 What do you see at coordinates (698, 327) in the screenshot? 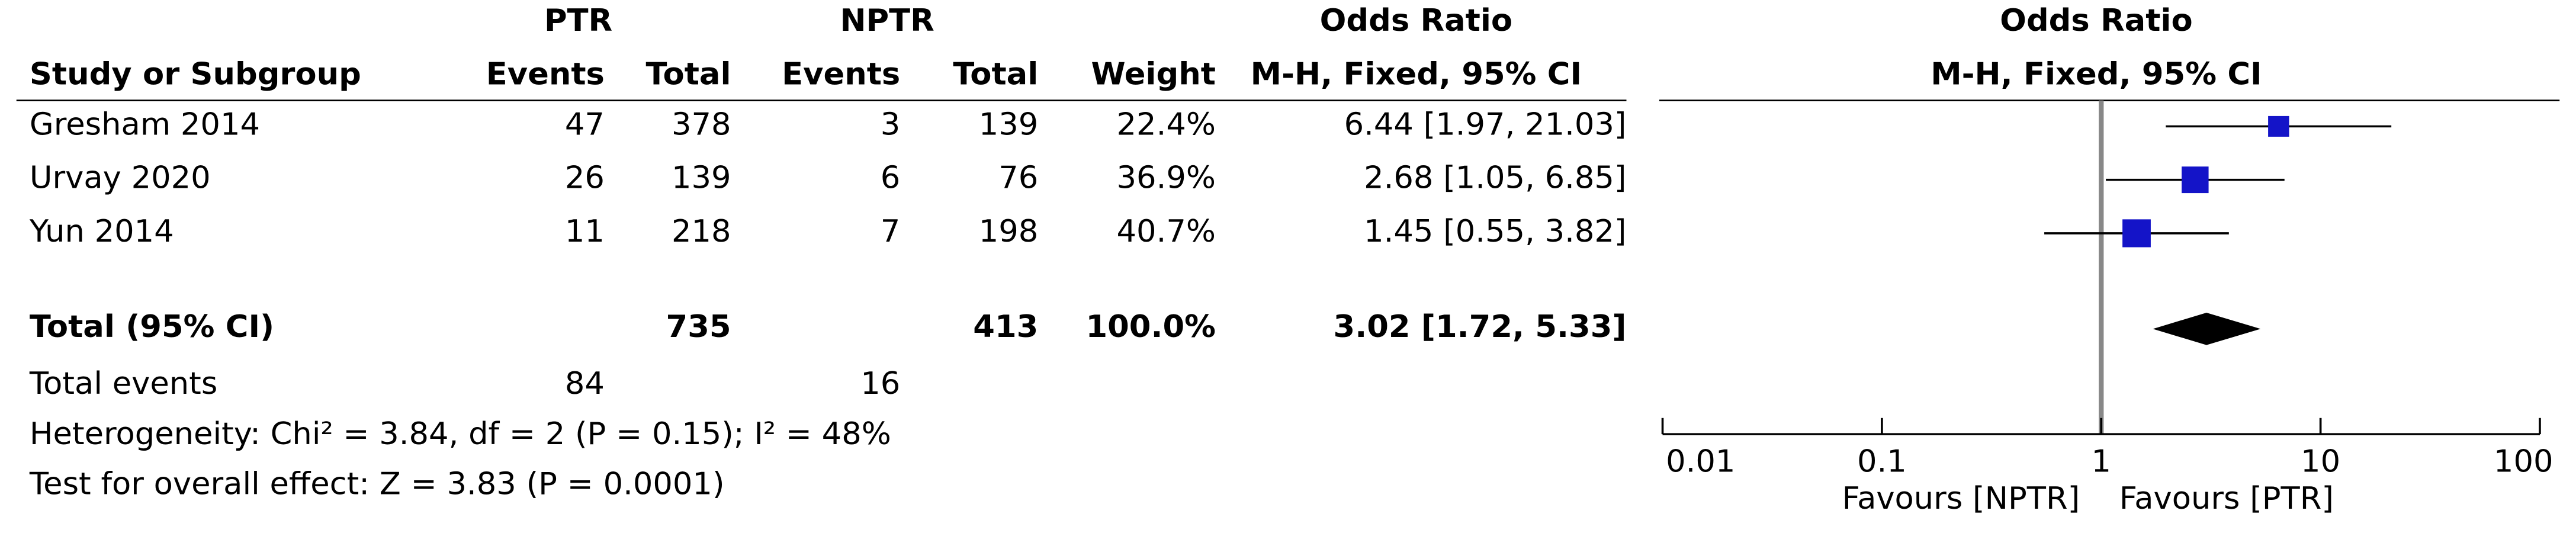
I see `total-cell: 735` at bounding box center [698, 327].